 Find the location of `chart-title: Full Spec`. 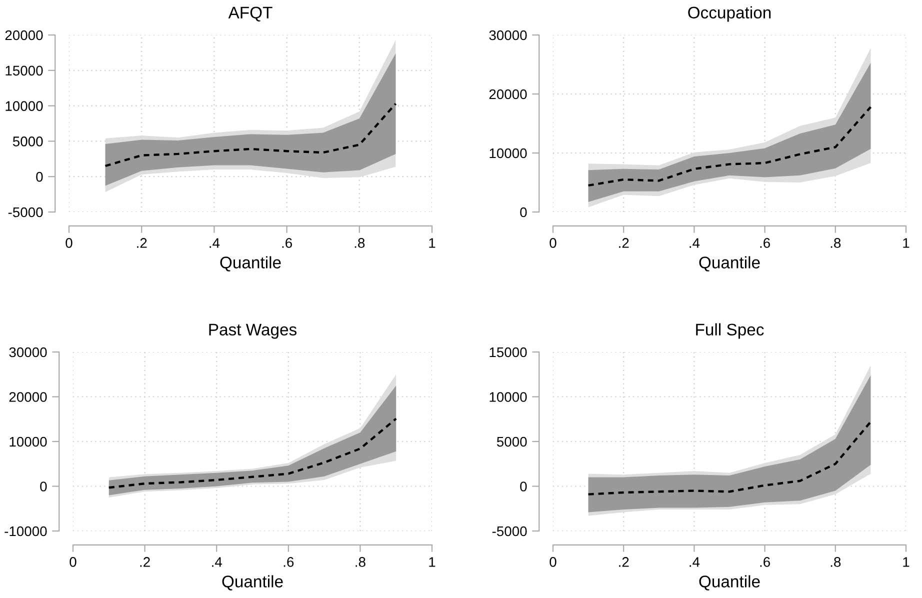

chart-title: Full Spec is located at coordinates (730, 331).